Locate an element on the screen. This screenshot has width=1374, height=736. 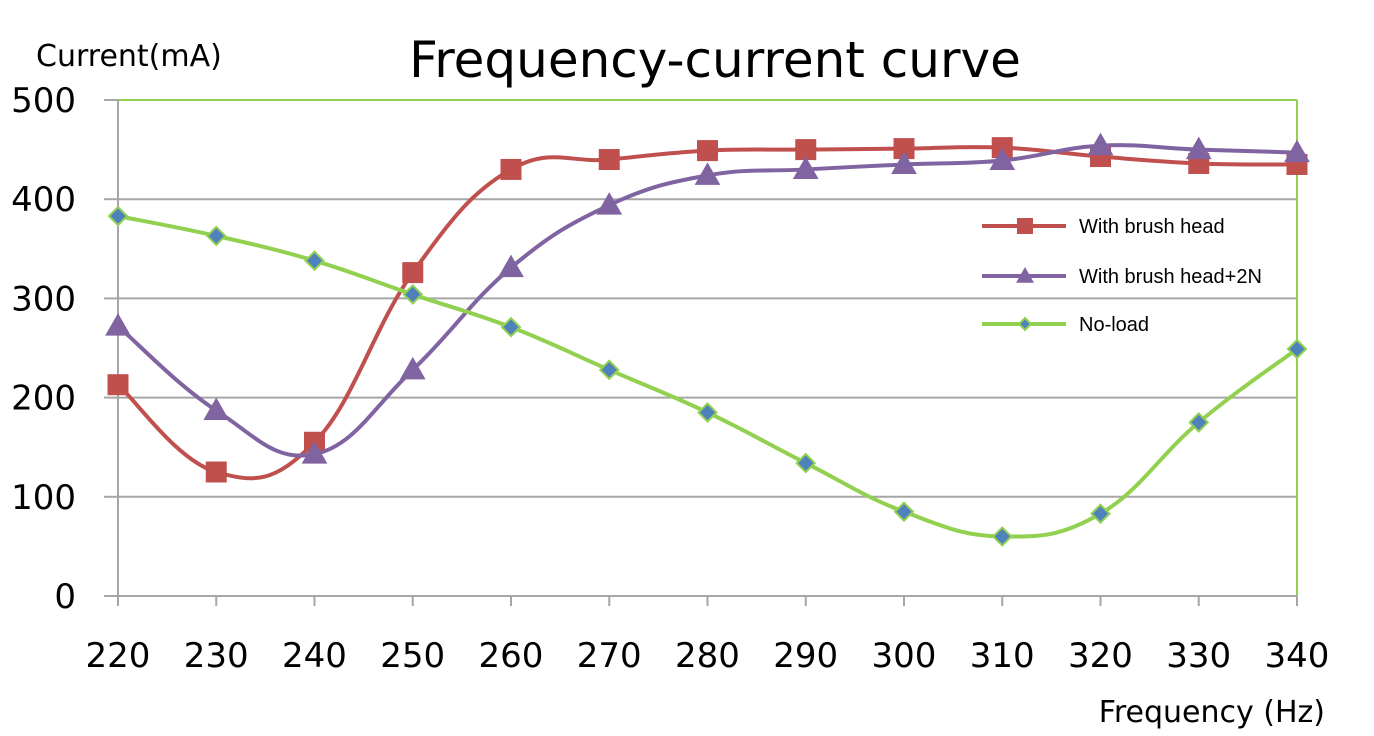
legend-item-with-brush-head-2n: With brush head+2N is located at coordinates (1122, 277).